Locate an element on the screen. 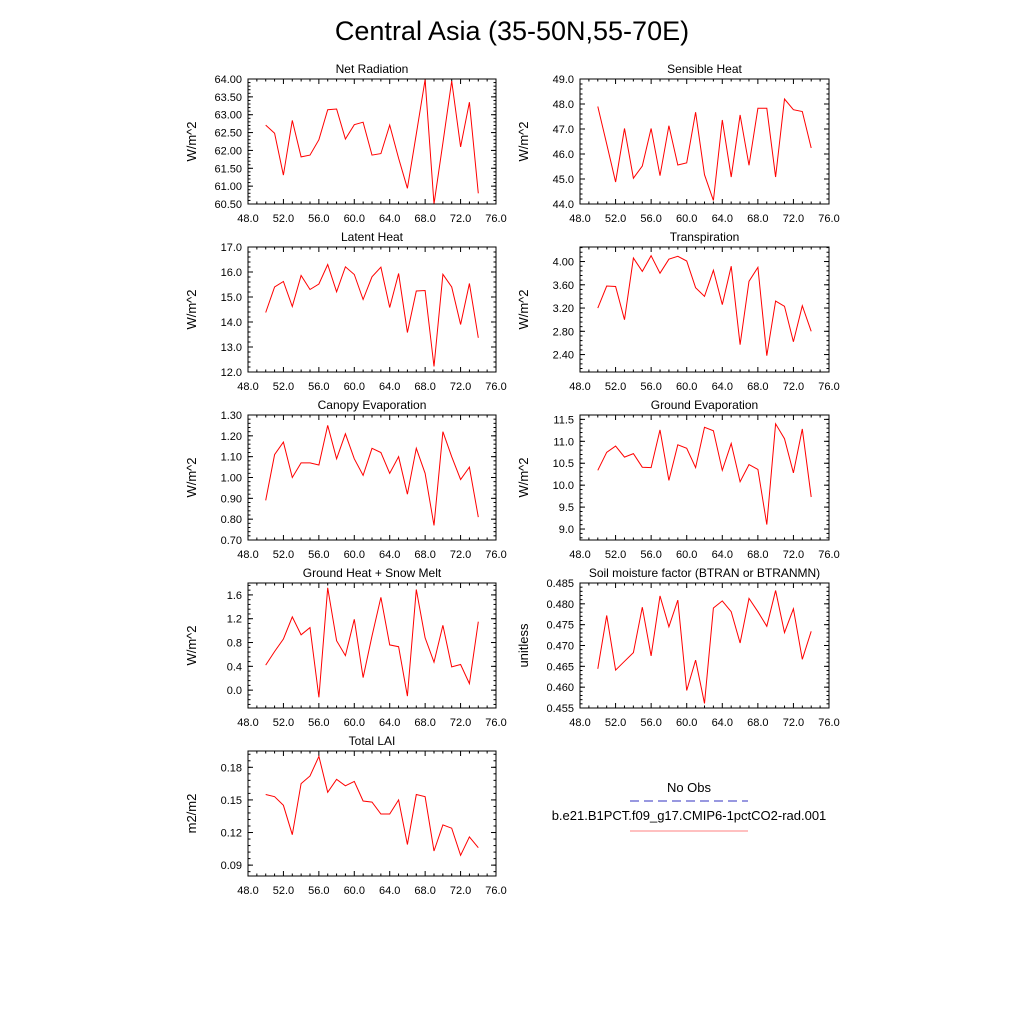 The height and width of the screenshot is (1024, 1024). y-tick-label: 2.40 is located at coordinates (563, 356).